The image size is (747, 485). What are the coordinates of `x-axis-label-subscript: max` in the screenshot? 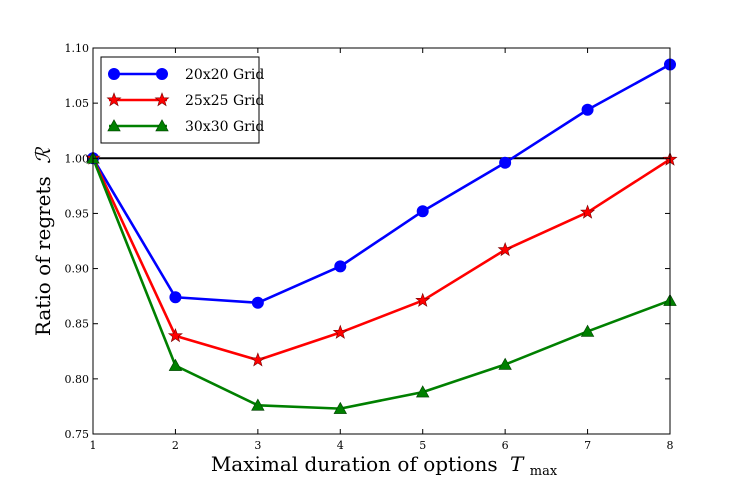 It's located at (544, 471).